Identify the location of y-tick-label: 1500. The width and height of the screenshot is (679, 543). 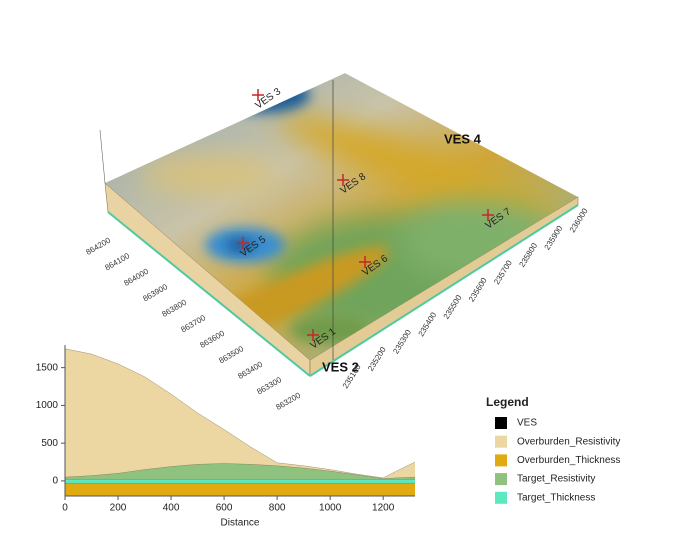
(47, 367).